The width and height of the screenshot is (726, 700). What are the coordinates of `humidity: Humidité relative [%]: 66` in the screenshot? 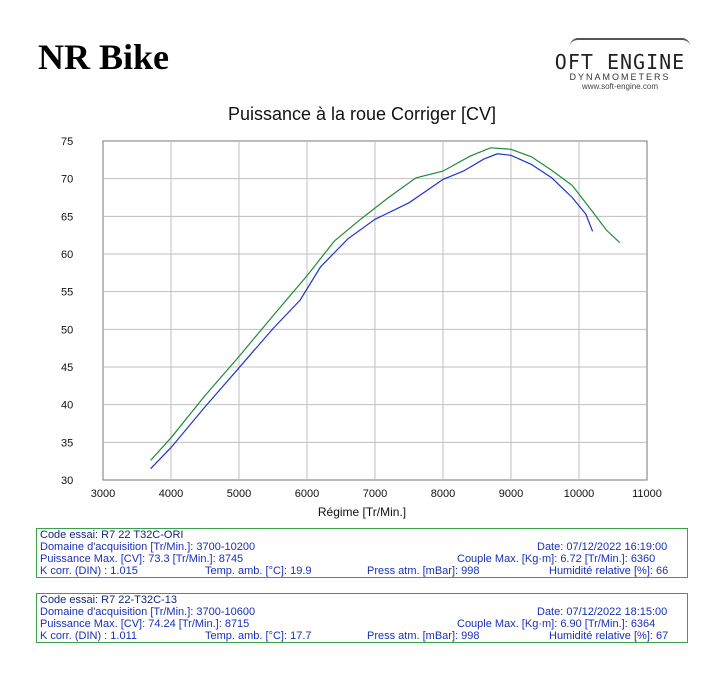 It's located at (609, 571).